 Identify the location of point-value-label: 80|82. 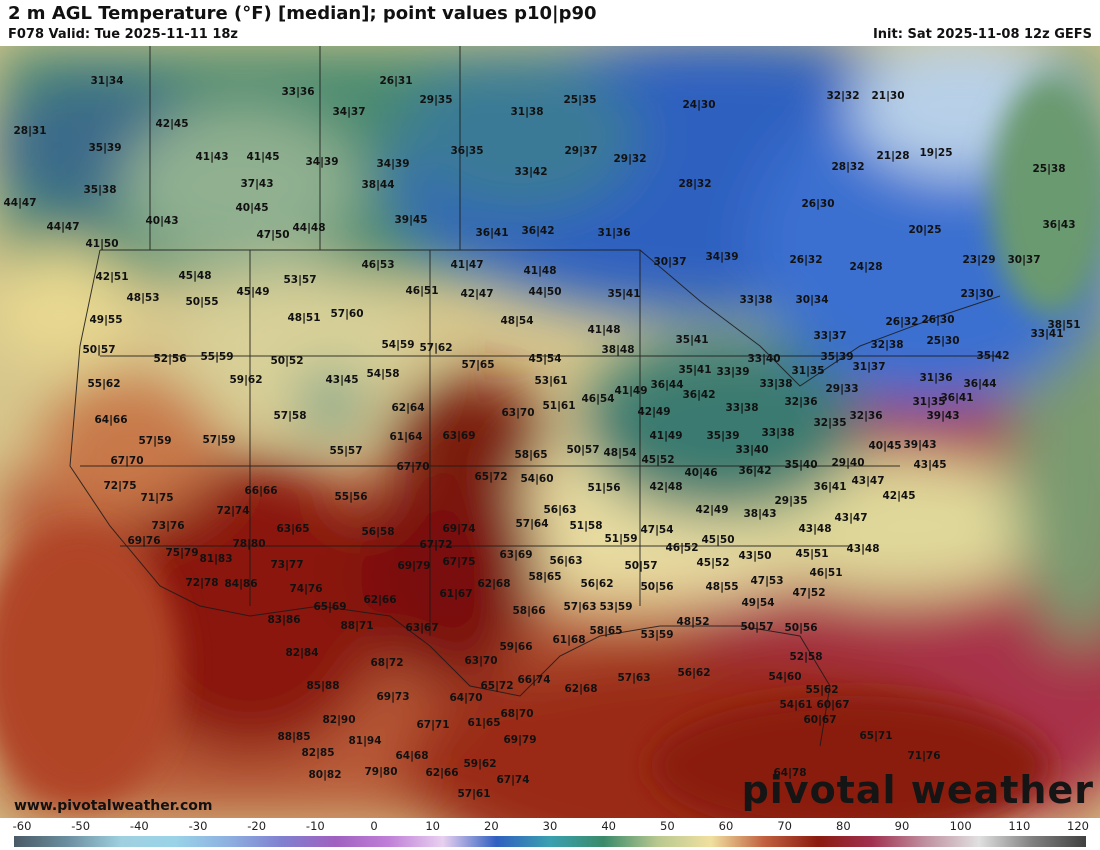
(325, 775).